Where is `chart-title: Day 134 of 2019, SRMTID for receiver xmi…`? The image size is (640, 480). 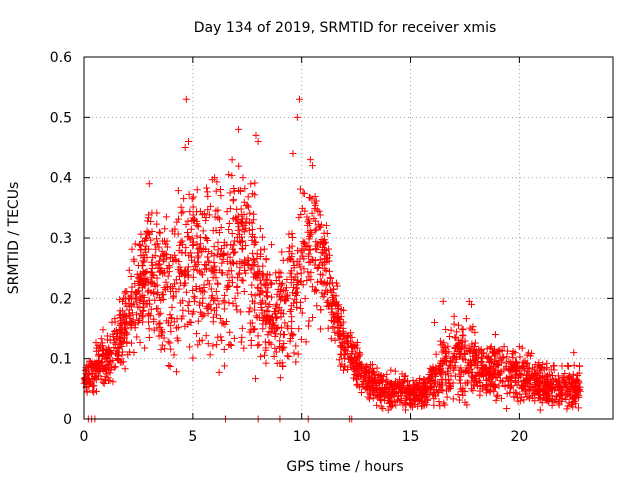 chart-title: Day 134 of 2019, SRMTID for receiver xmi… is located at coordinates (345, 28).